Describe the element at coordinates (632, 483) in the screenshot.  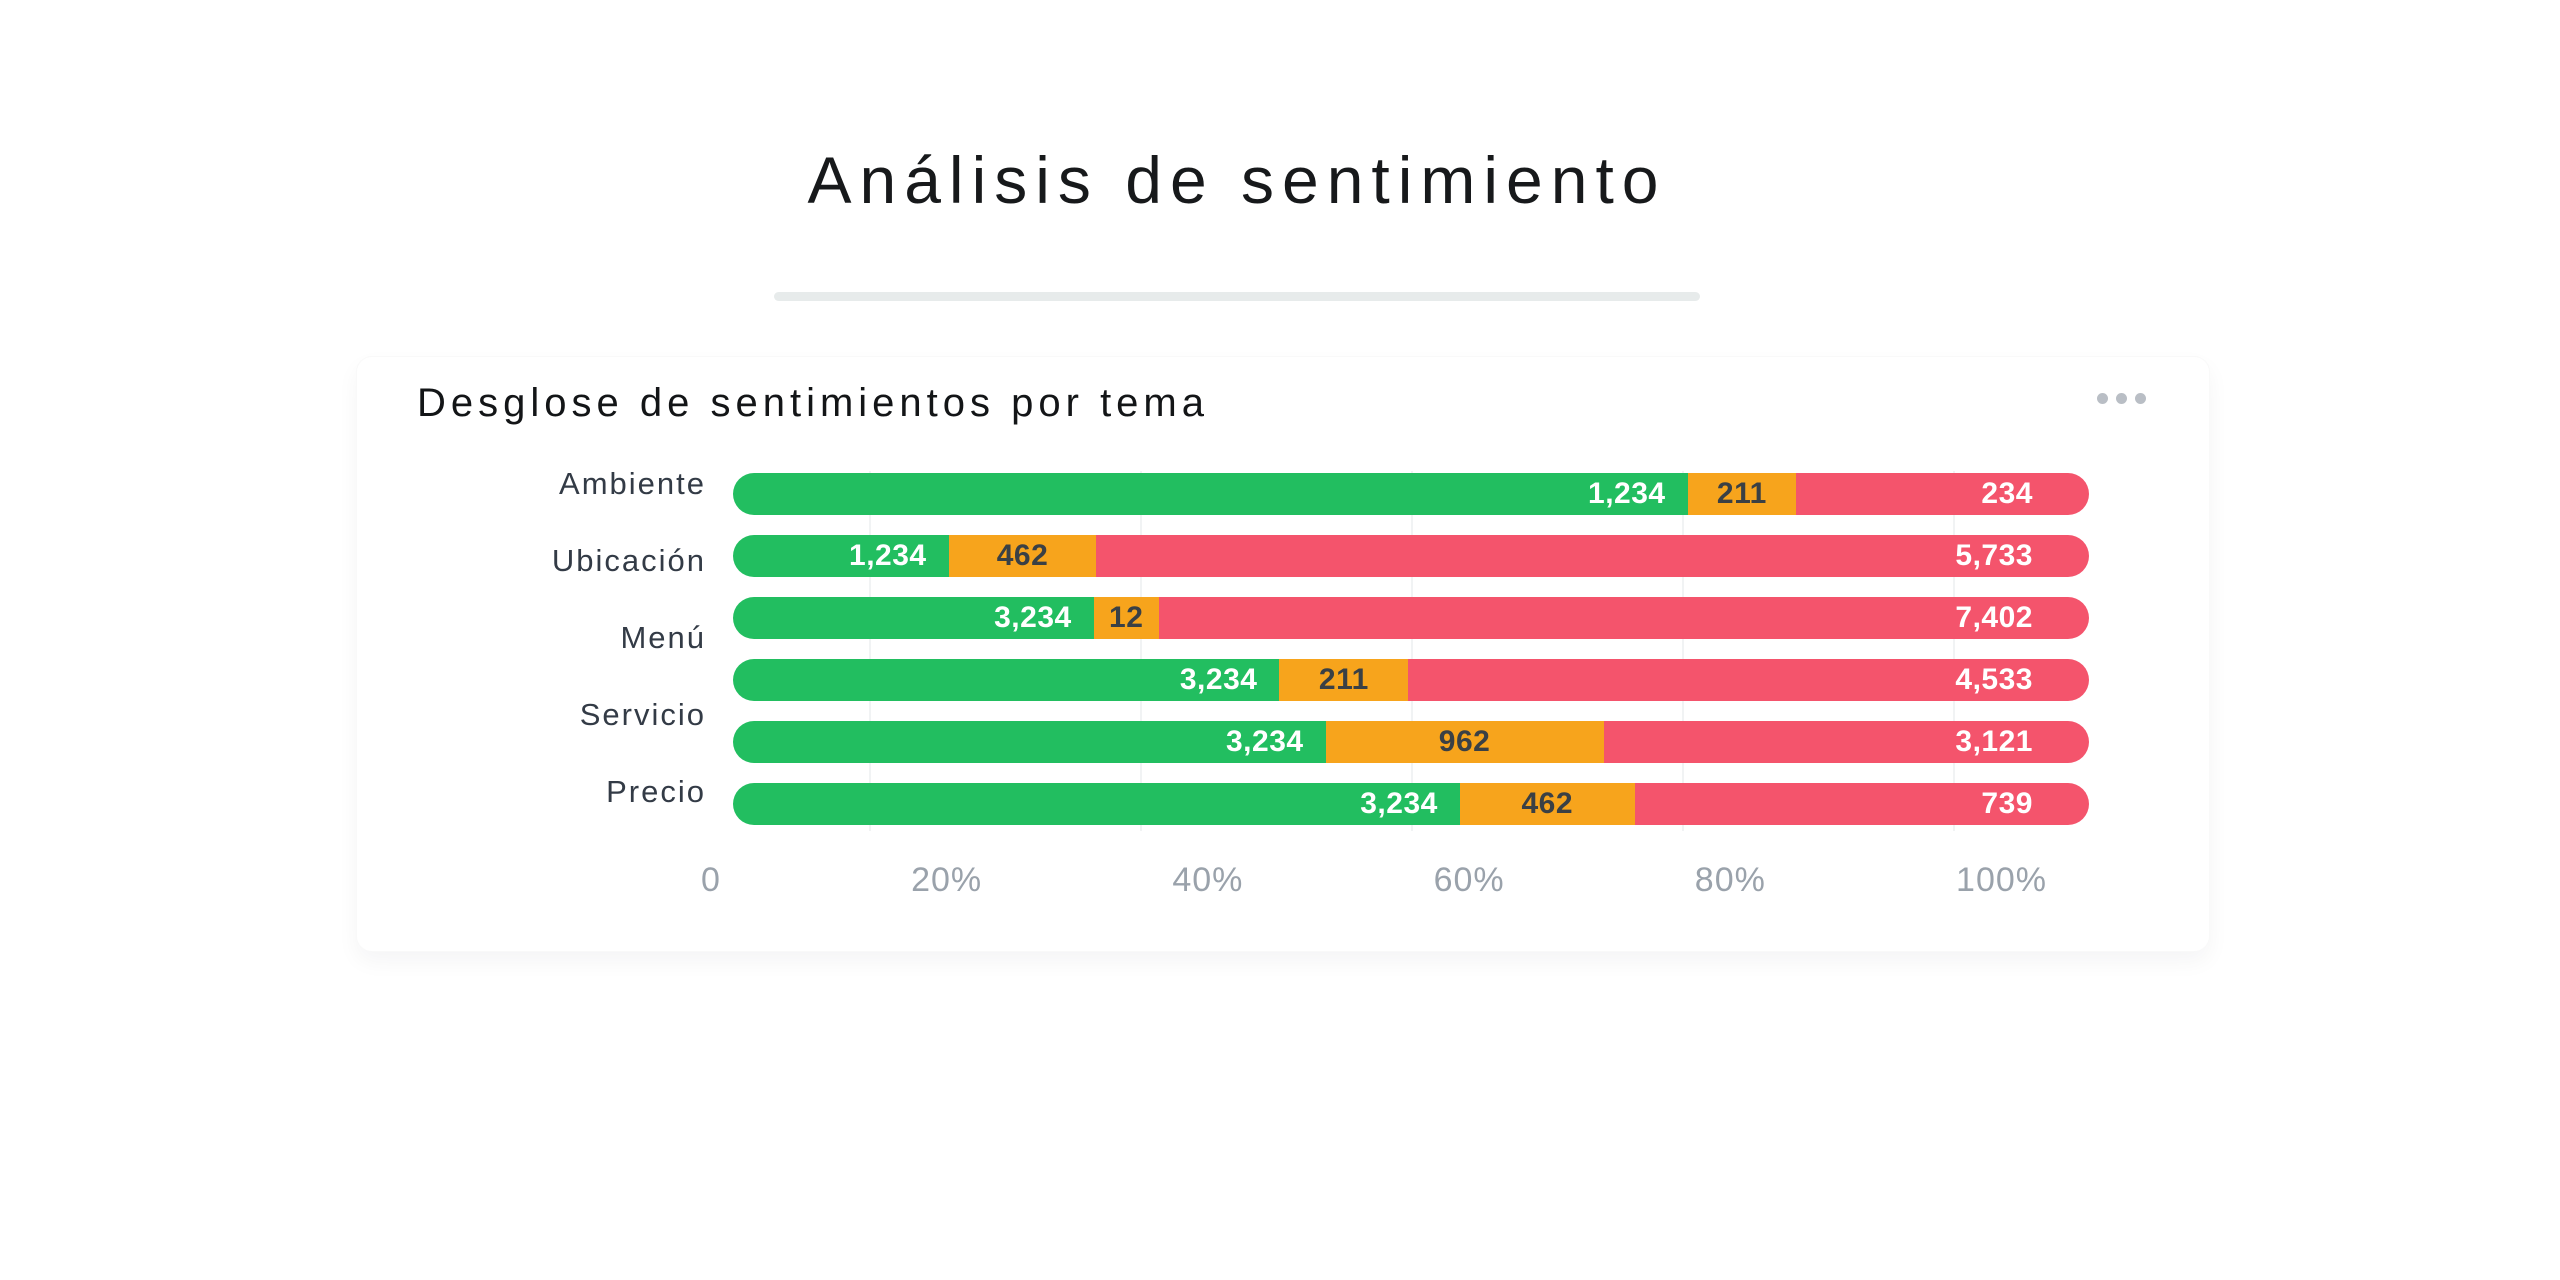
I see `category-label-ambiente: Ambiente` at that location.